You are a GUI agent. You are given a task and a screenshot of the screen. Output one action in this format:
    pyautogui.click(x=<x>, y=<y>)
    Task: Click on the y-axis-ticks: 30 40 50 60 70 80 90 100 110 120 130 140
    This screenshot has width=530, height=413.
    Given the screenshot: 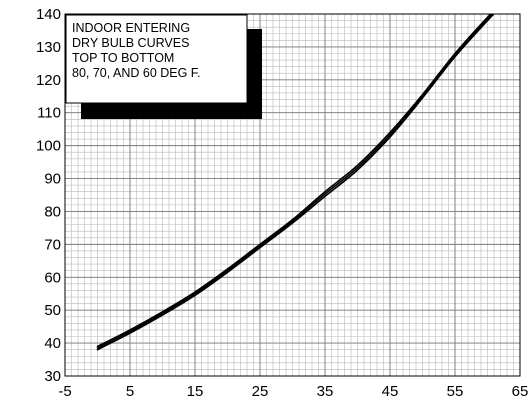 What is the action you would take?
    pyautogui.click(x=48, y=195)
    